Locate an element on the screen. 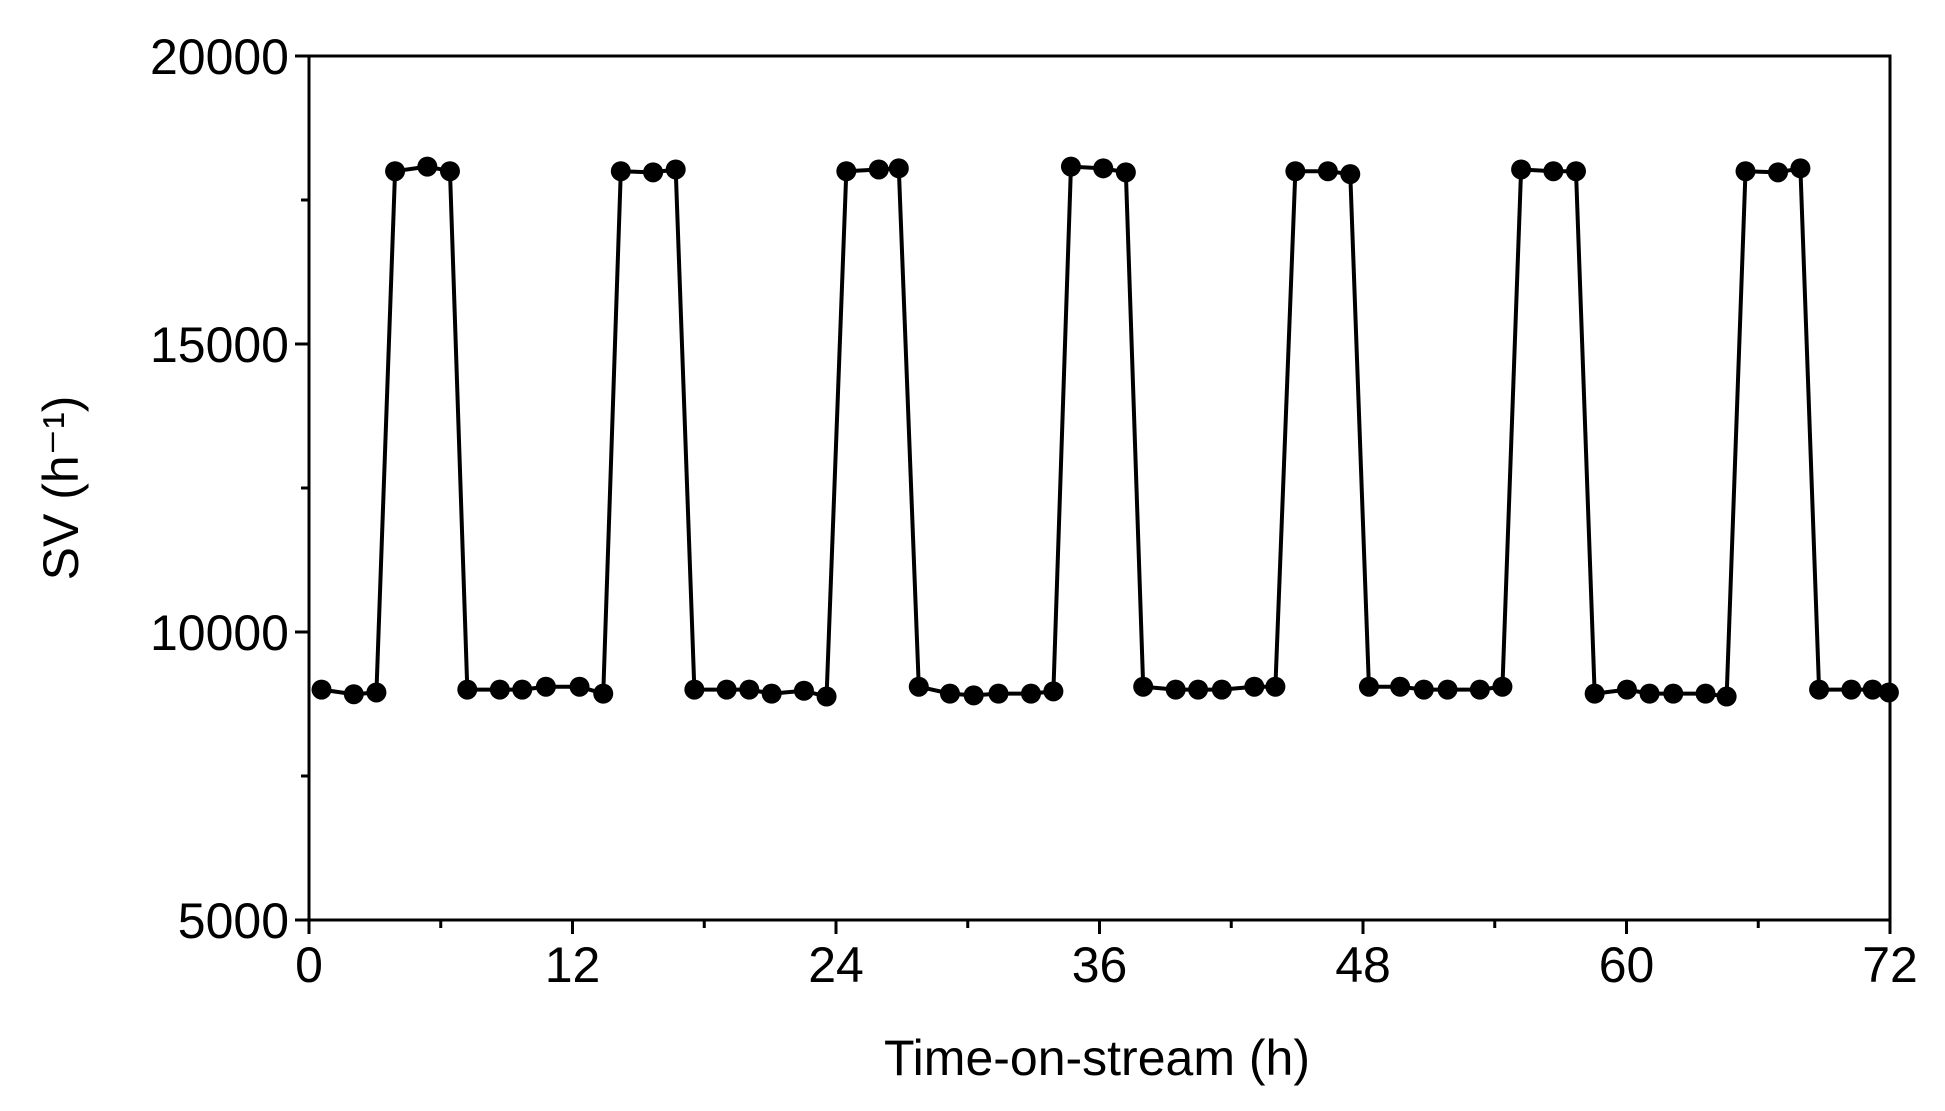 The image size is (1945, 1111). x-tick-label: 36 is located at coordinates (1100, 965).